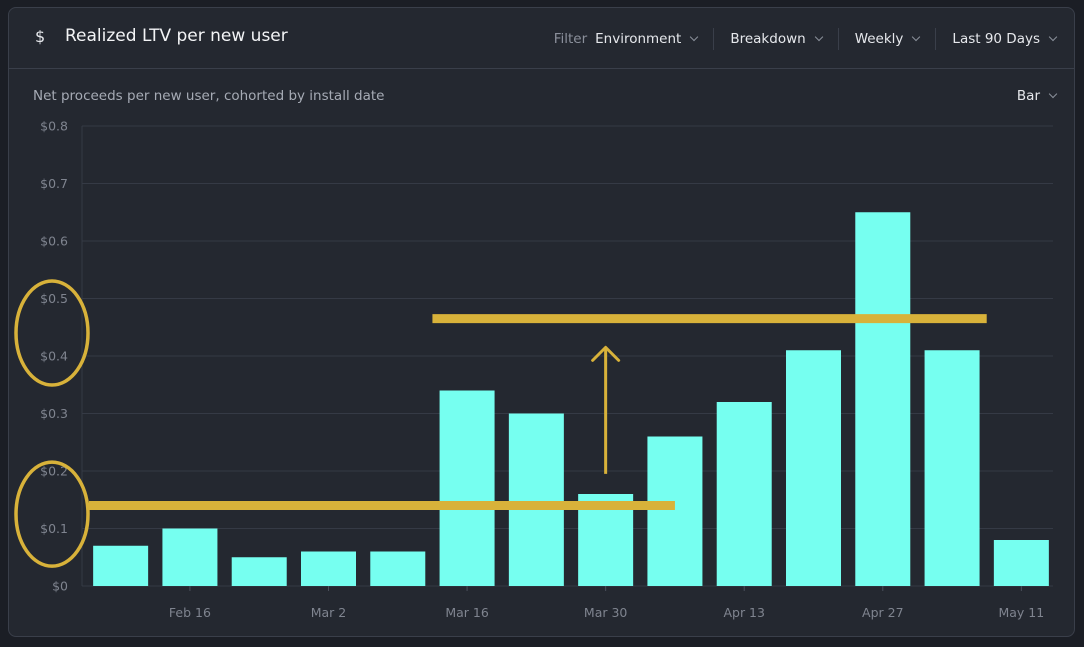 The image size is (1084, 647). I want to click on y-tick-label: $0.4, so click(54, 356).